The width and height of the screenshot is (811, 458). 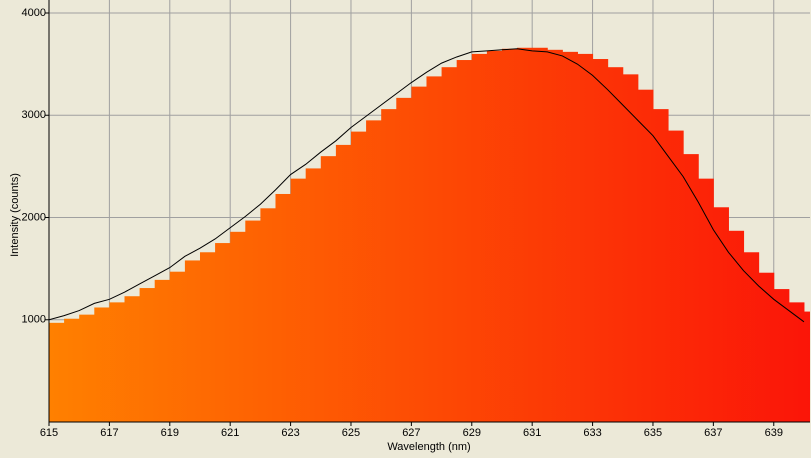 What do you see at coordinates (109, 433) in the screenshot?
I see `x-tick-label: 617` at bounding box center [109, 433].